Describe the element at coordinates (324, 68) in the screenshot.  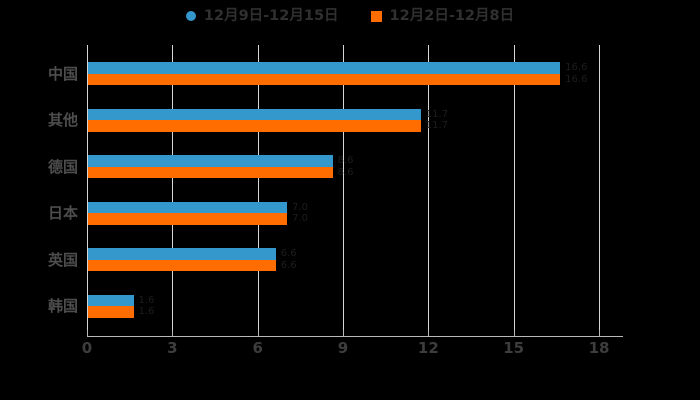
I see `bar-series0-row0` at that location.